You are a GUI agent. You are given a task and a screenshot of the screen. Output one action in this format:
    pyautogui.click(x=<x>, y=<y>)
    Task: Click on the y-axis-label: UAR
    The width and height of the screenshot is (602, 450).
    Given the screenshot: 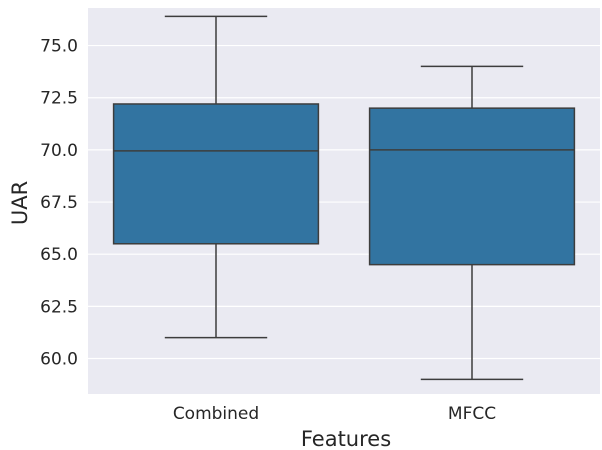 What is the action you would take?
    pyautogui.click(x=20, y=203)
    